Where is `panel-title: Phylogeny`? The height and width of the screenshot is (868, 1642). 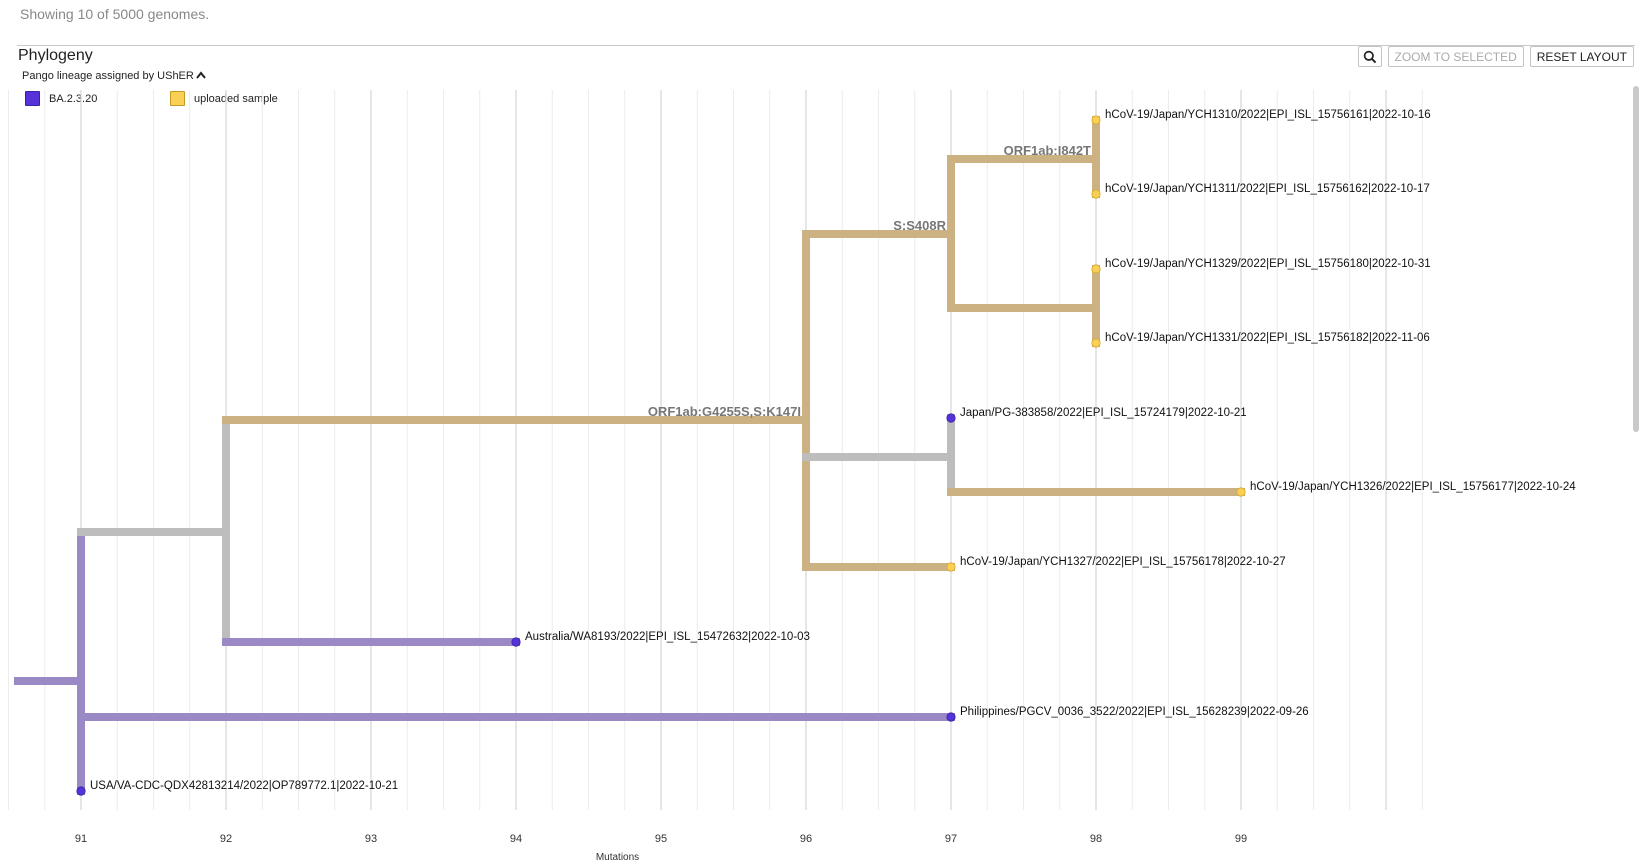
panel-title: Phylogeny is located at coordinates (55, 55).